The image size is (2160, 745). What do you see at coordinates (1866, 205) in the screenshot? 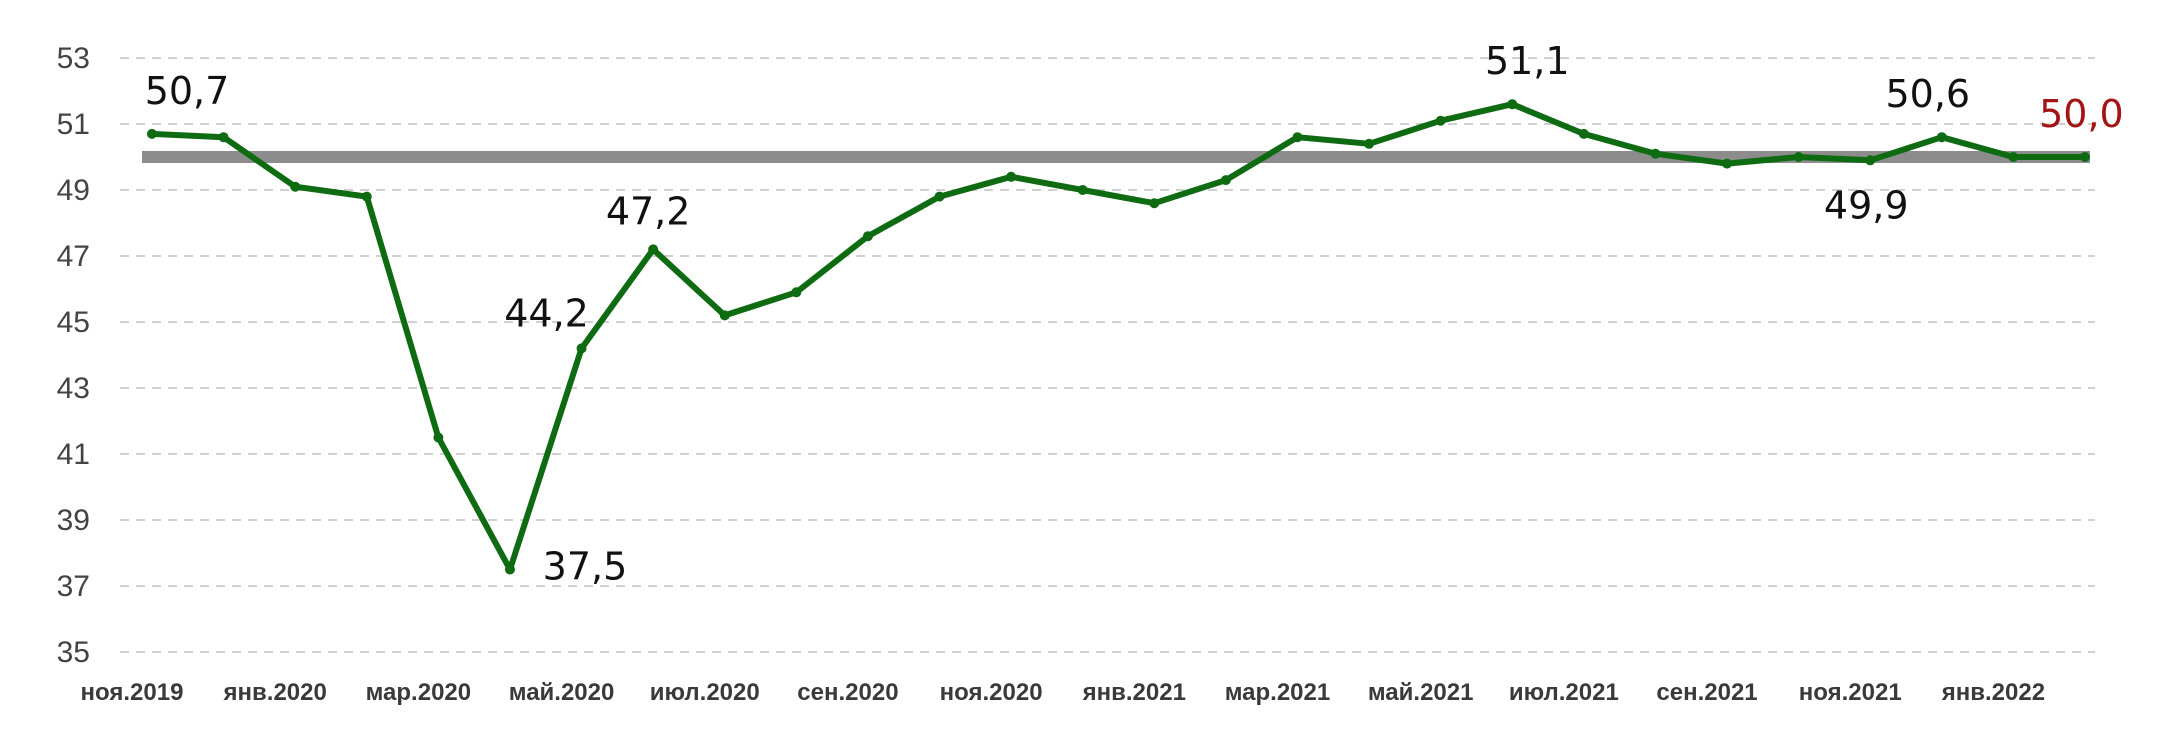
I see `data-label: 49,9` at bounding box center [1866, 205].